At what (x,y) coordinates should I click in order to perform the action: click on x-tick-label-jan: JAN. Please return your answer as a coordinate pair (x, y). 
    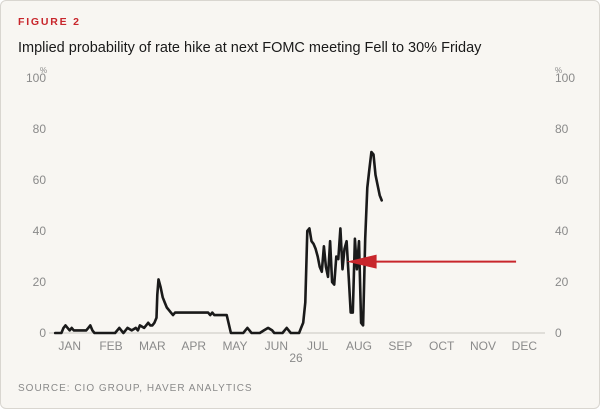
    Looking at the image, I should click on (69, 346).